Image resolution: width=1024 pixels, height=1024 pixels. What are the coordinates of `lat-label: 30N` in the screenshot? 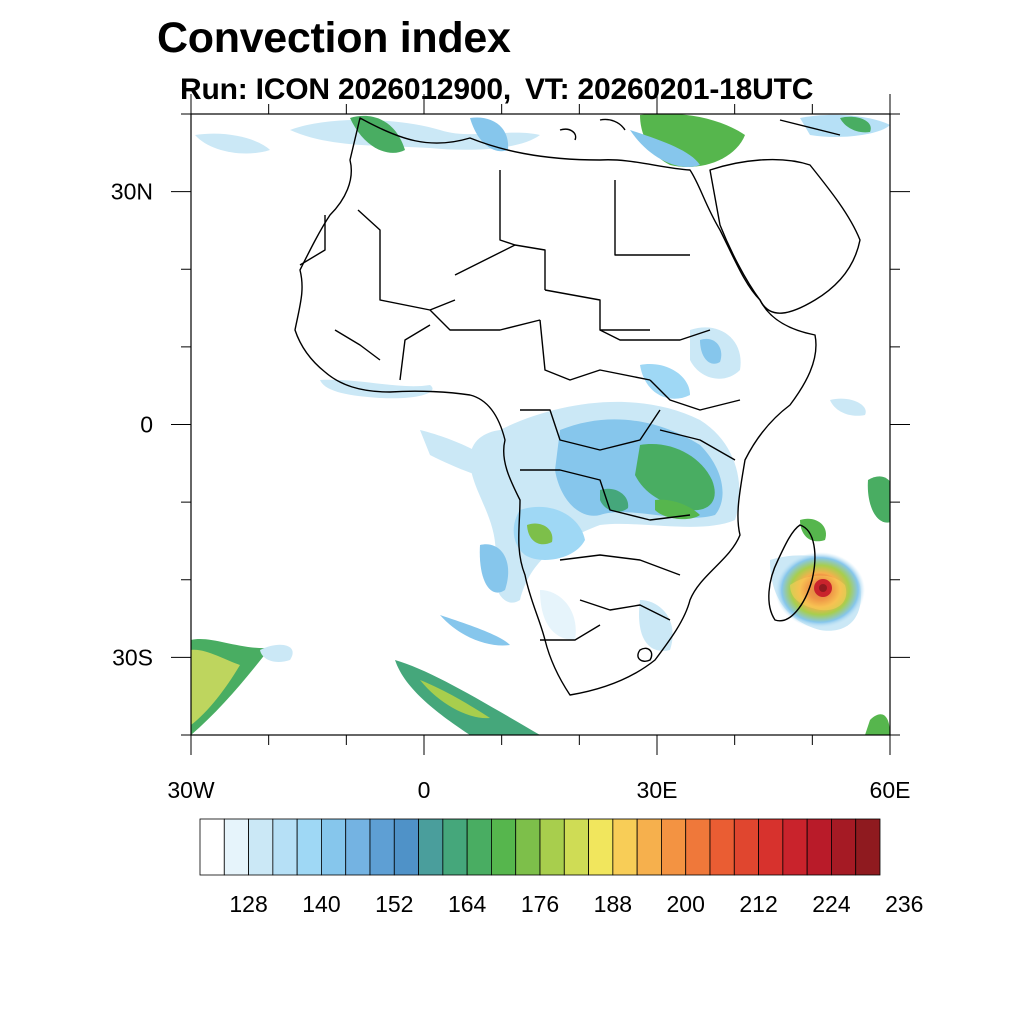 It's located at (132, 192).